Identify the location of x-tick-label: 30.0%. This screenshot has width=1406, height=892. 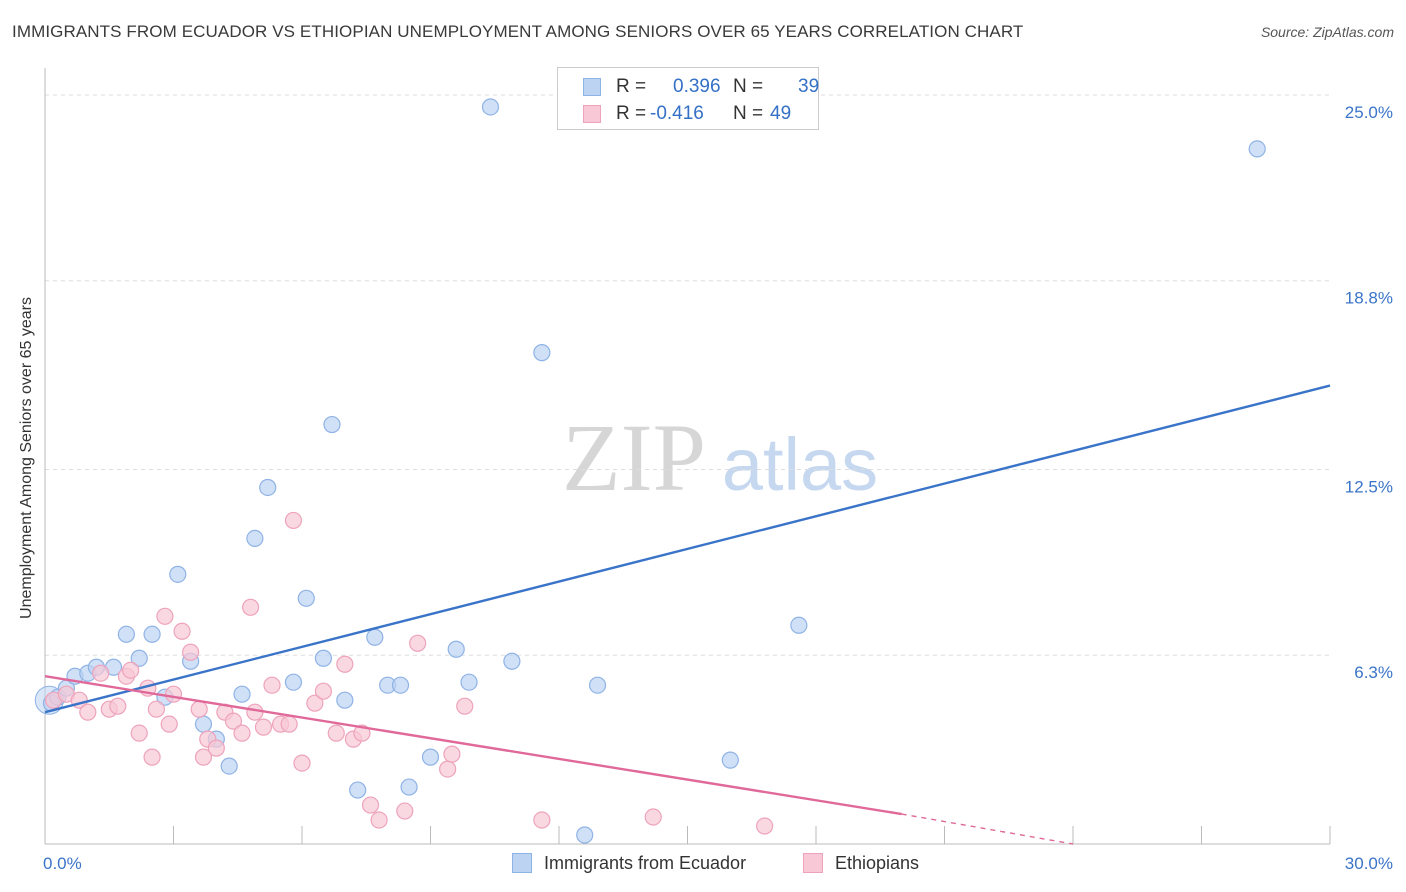
(1369, 863).